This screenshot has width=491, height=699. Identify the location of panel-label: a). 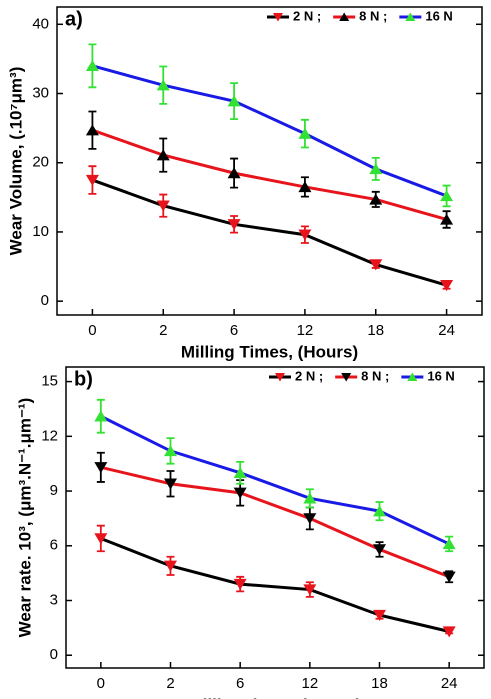
(74, 19).